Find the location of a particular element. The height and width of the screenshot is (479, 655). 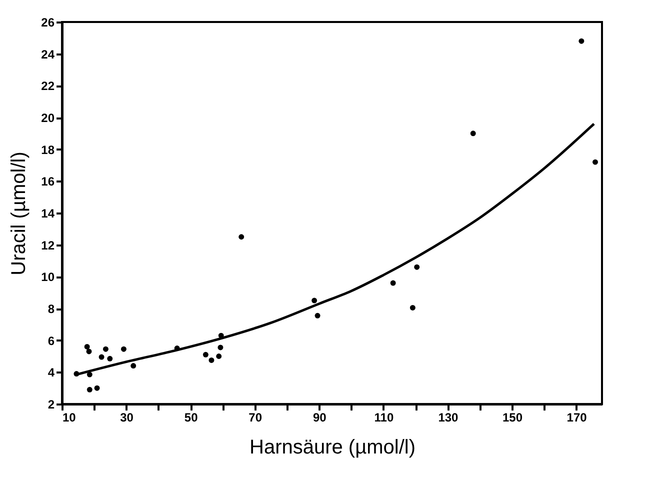

x-axis-title: Harnsäure (µmol/l) is located at coordinates (332, 447).